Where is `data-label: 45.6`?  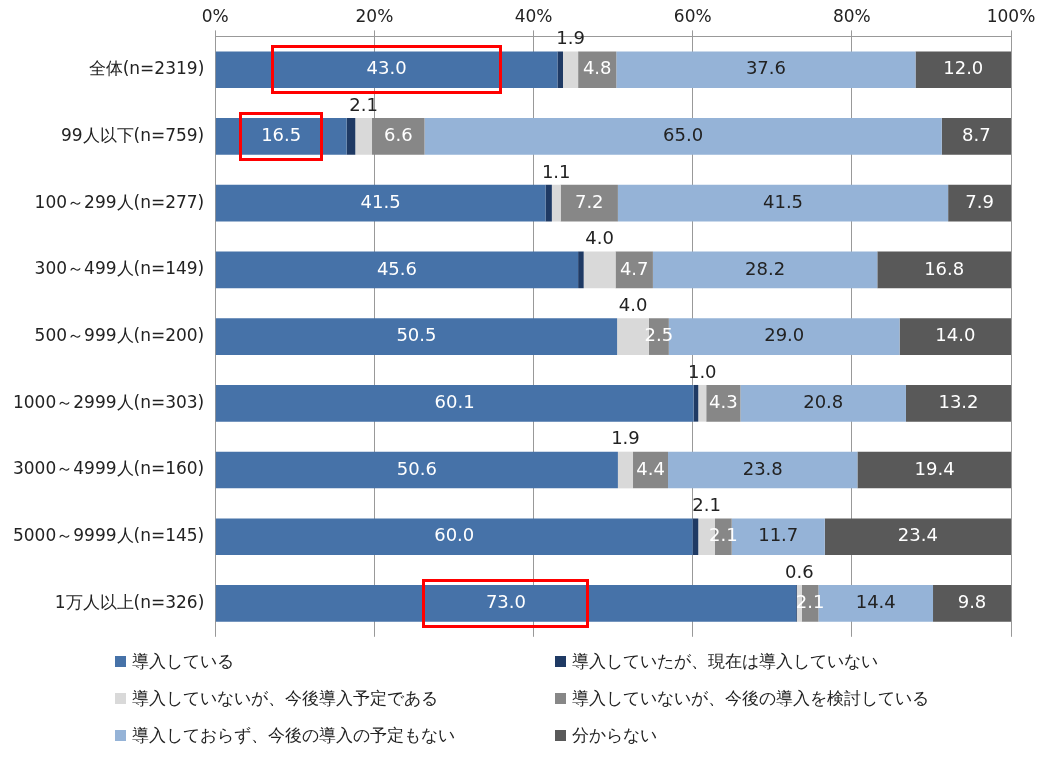
data-label: 45.6 is located at coordinates (396, 268).